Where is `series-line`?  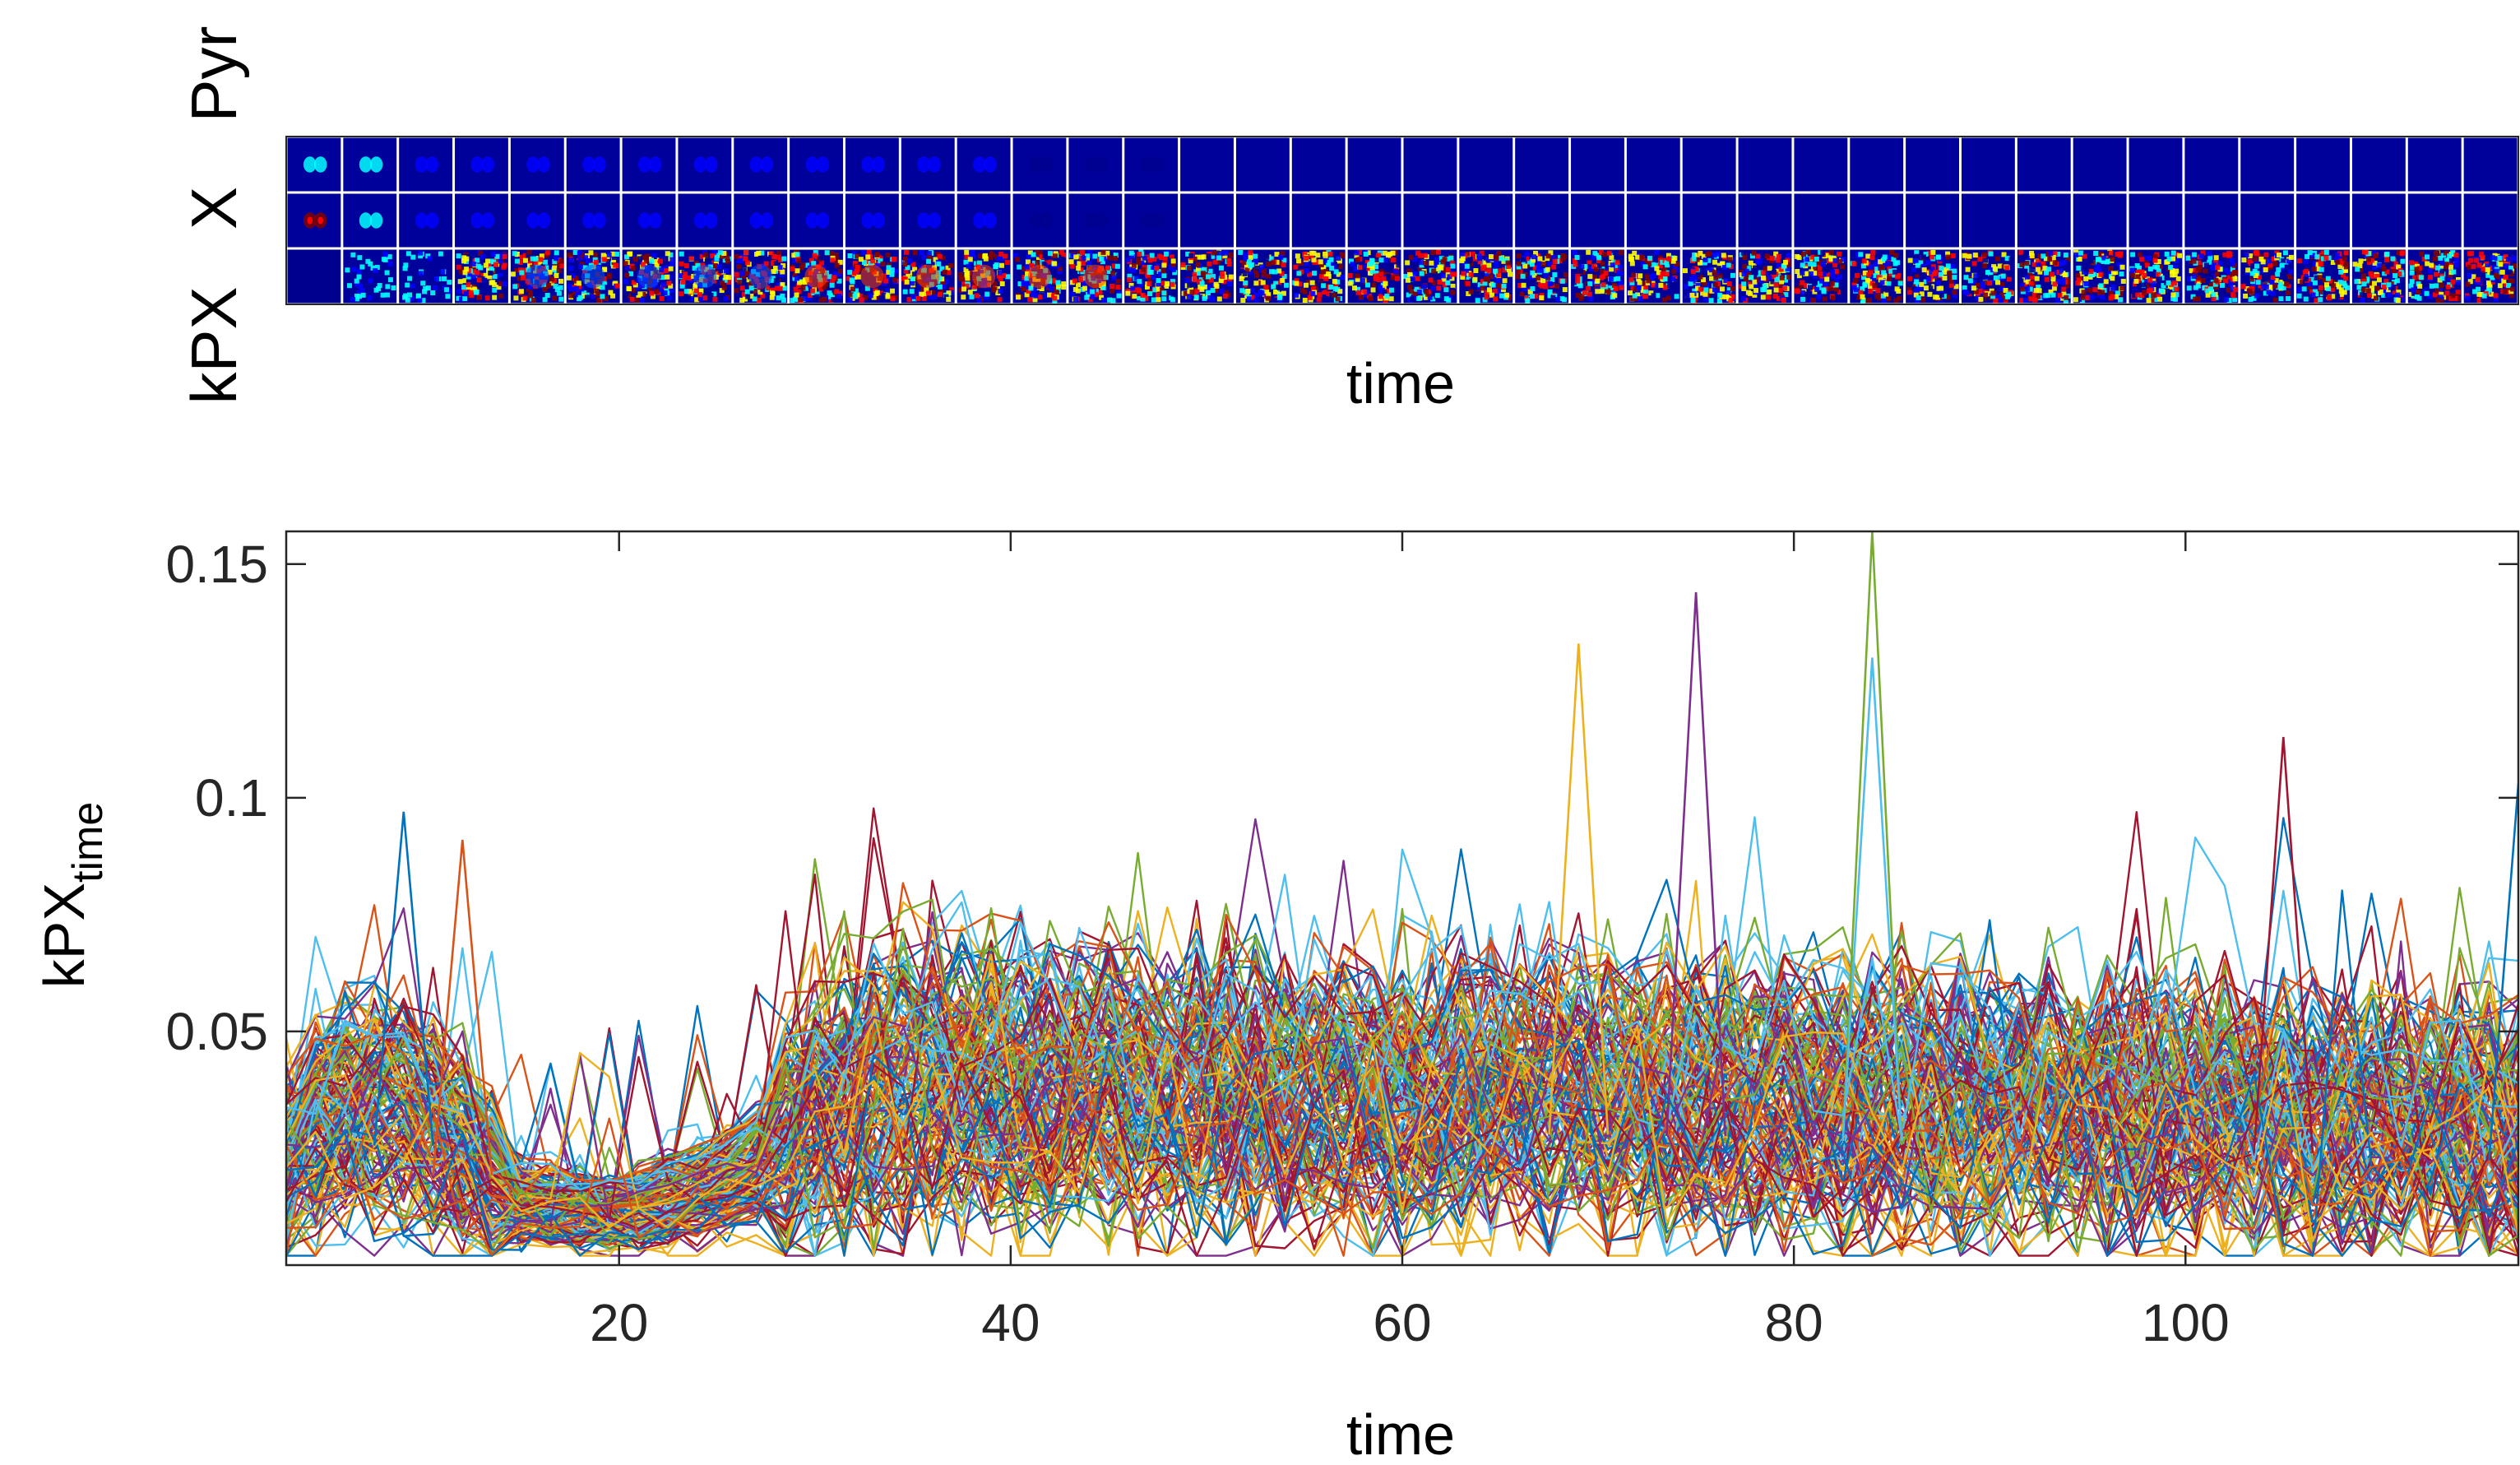
series-line is located at coordinates (1402, 1133).